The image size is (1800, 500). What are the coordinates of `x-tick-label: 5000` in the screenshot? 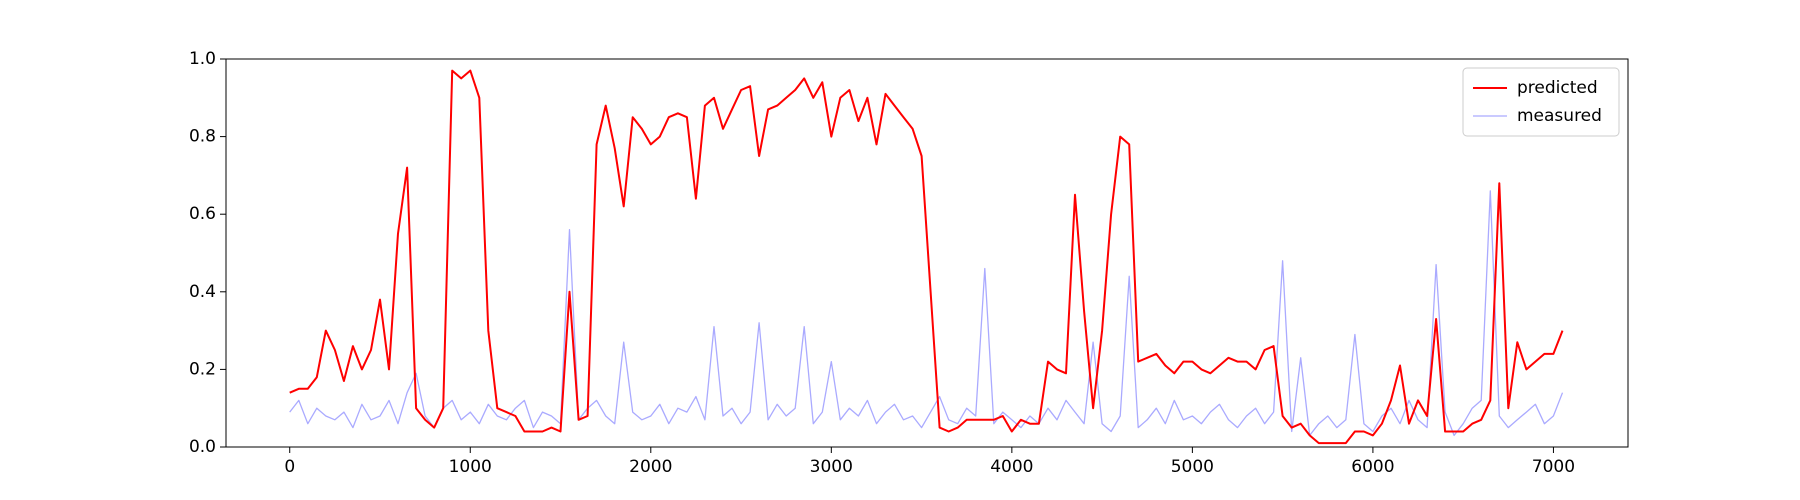 It's located at (1192, 467).